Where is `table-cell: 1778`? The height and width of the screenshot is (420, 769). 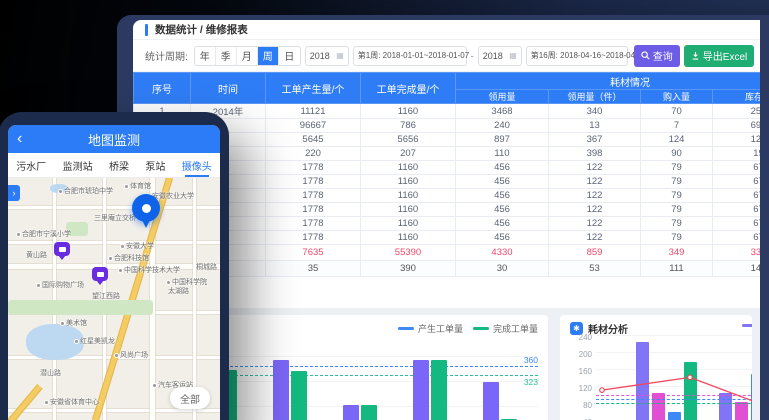 table-cell: 1778 is located at coordinates (313, 195).